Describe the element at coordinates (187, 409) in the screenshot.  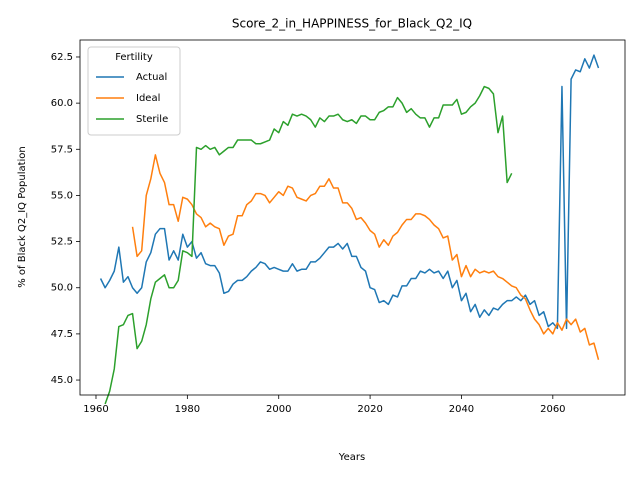
I see `x-tick-label: 1980` at that location.